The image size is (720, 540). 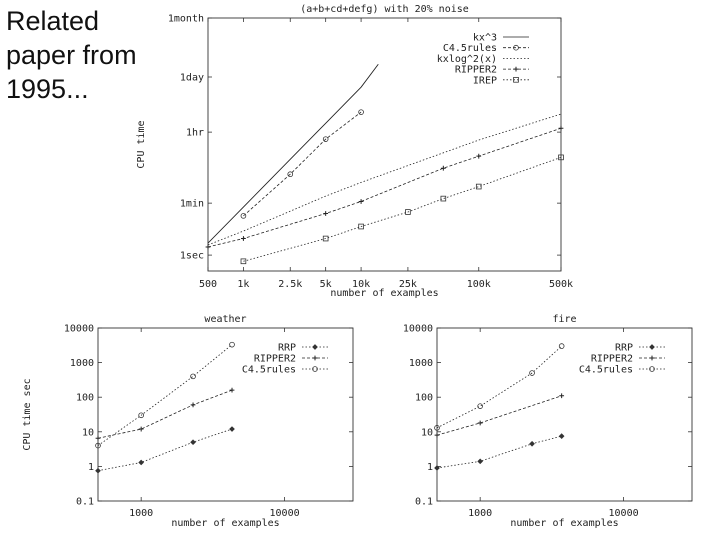 I want to click on caption-line-1: Related, so click(x=53, y=21).